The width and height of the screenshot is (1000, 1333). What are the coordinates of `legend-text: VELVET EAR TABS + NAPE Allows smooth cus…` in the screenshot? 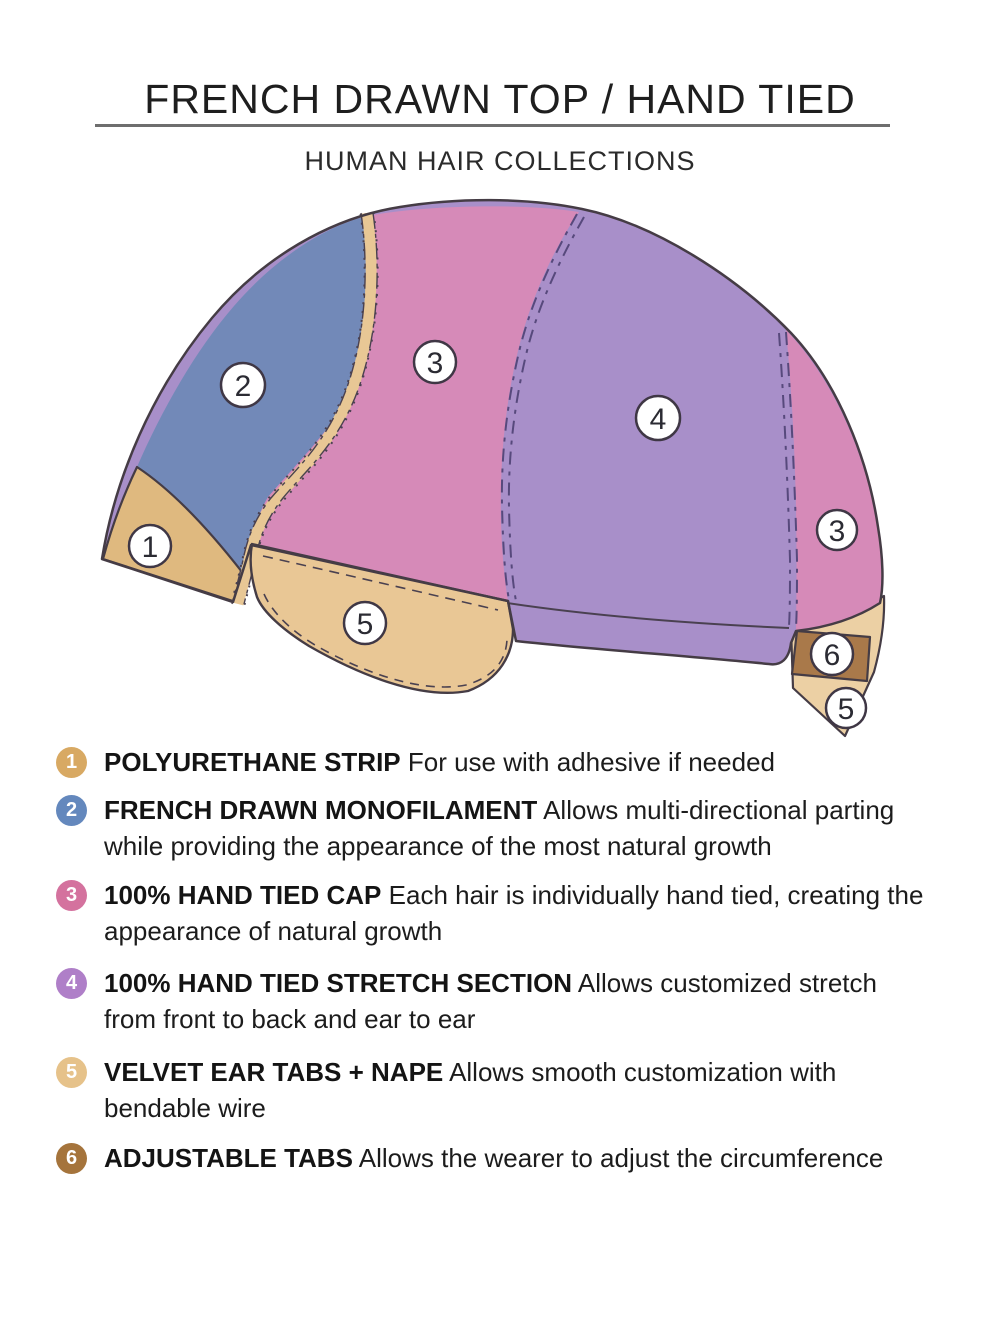 It's located at (519, 1090).